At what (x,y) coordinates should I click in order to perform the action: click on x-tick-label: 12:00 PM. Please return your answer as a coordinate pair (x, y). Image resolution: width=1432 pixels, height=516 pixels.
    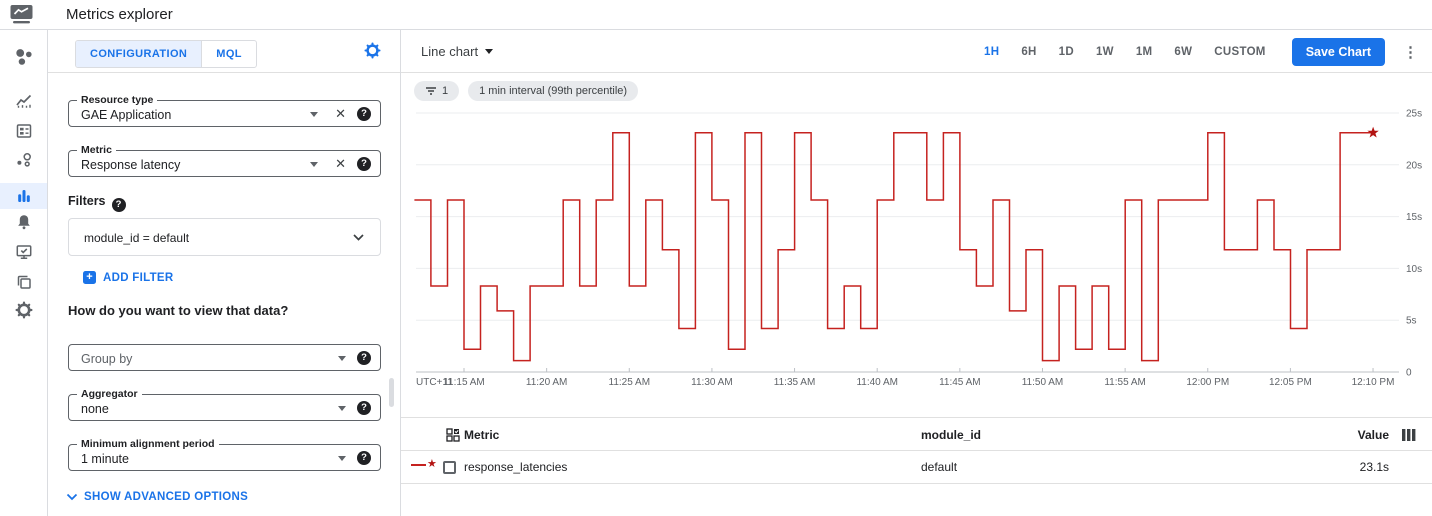
    Looking at the image, I should click on (1207, 382).